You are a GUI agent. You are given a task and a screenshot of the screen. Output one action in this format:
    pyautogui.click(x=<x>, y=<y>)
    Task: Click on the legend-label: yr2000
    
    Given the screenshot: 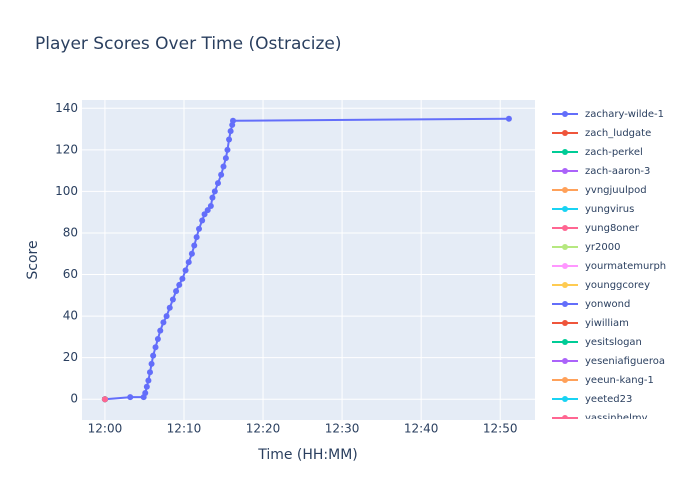 What is the action you would take?
    pyautogui.click(x=602, y=247)
    